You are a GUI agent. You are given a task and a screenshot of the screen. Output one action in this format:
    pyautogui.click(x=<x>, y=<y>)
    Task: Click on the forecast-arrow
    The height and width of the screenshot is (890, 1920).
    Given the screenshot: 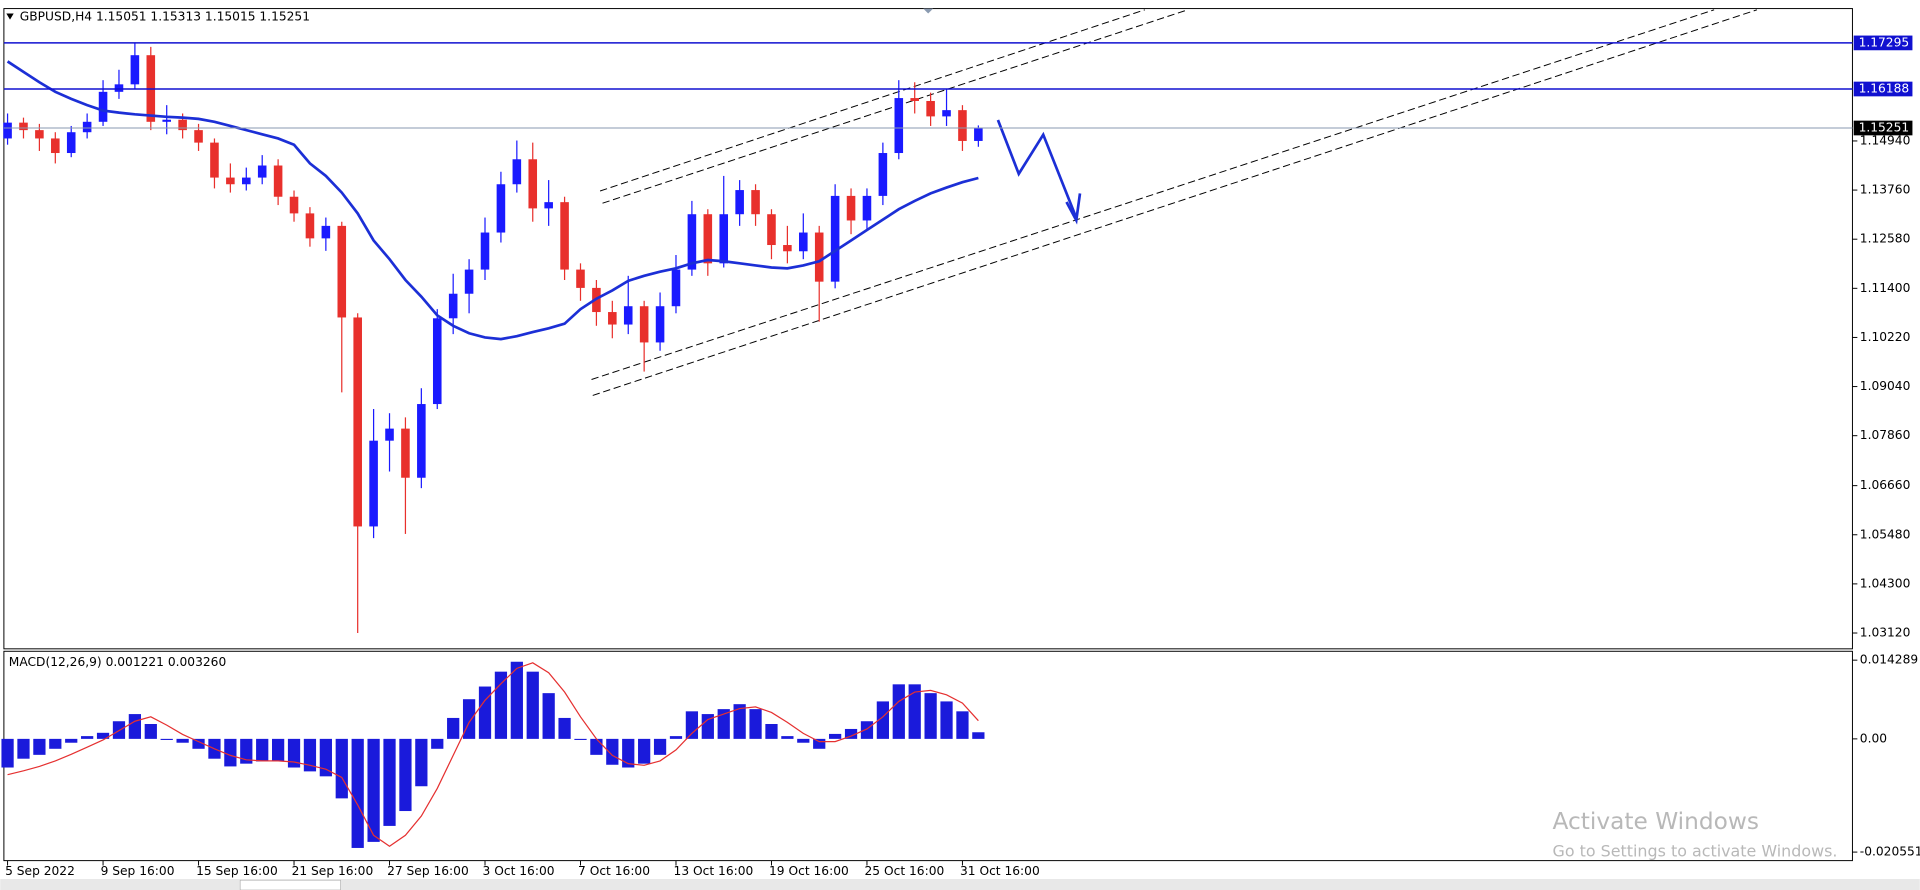 What is the action you would take?
    pyautogui.click(x=1039, y=172)
    